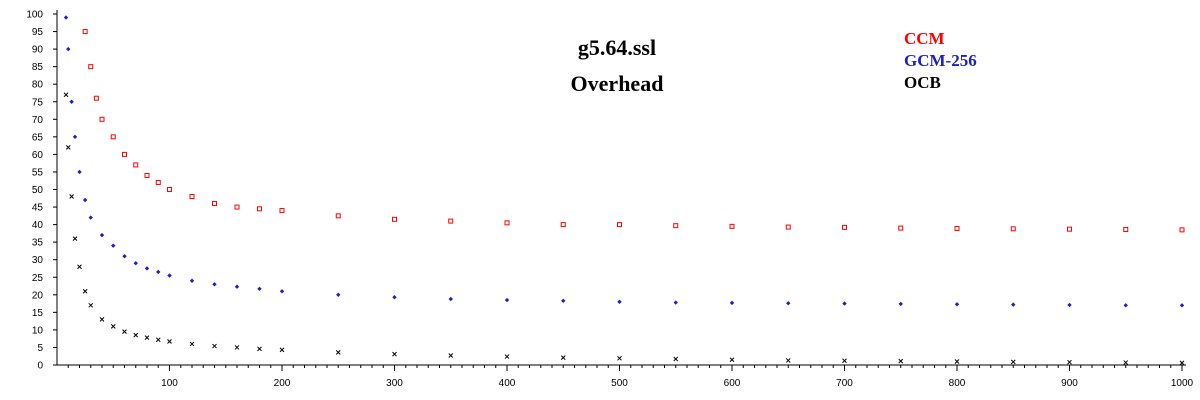  What do you see at coordinates (957, 383) in the screenshot?
I see `x-tick-label: 800` at bounding box center [957, 383].